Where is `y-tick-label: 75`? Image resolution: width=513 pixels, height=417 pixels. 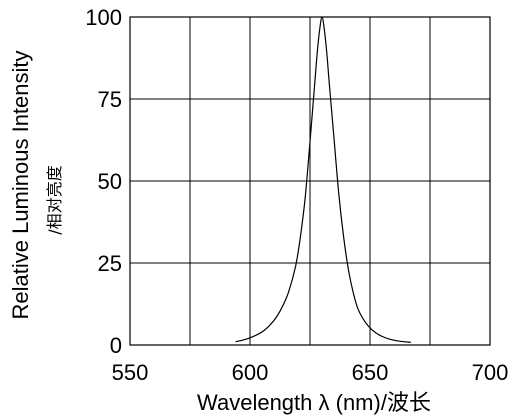
y-tick-label: 75 is located at coordinates (110, 99).